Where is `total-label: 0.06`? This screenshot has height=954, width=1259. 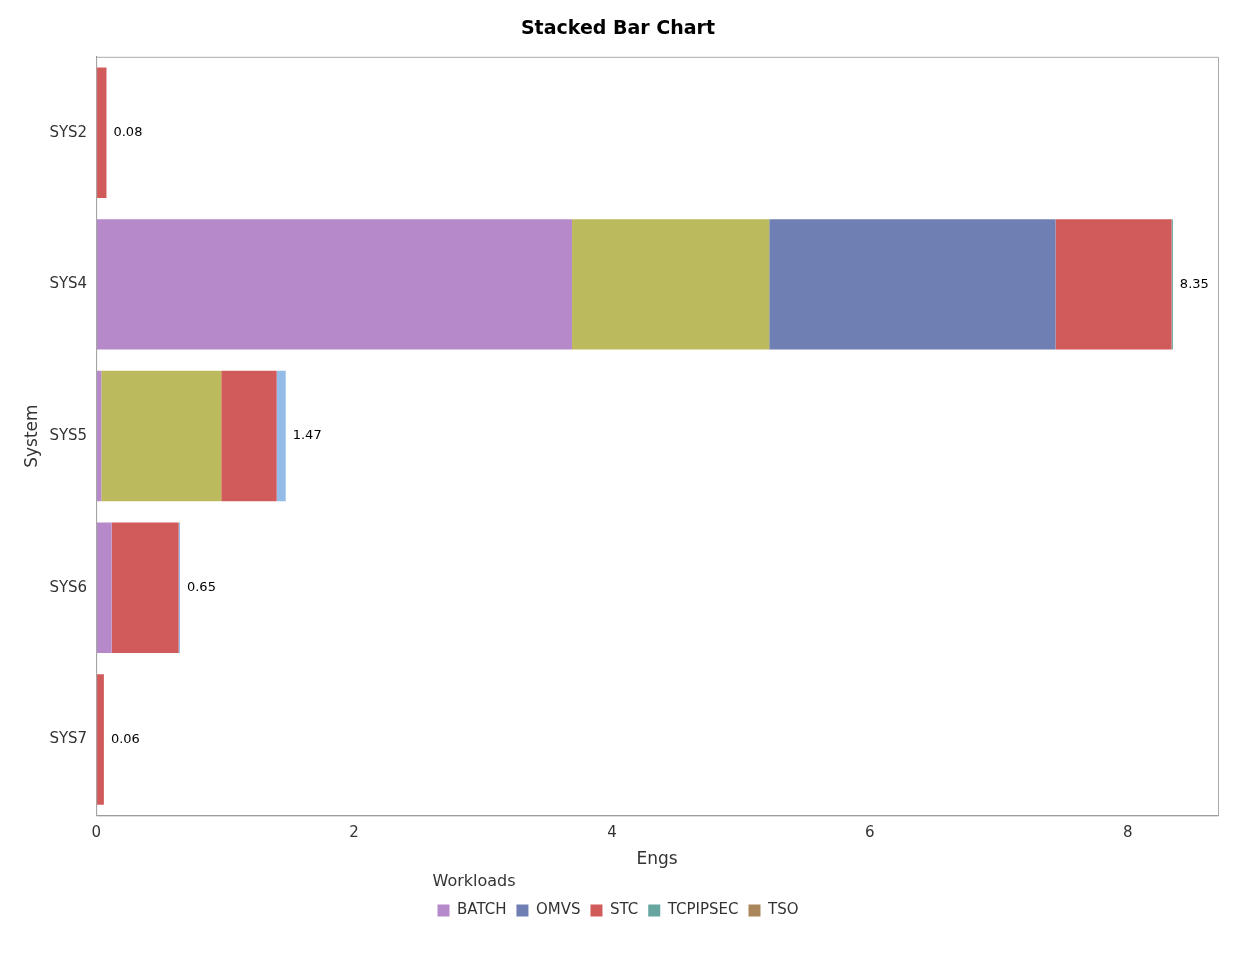
total-label: 0.06 is located at coordinates (125, 738).